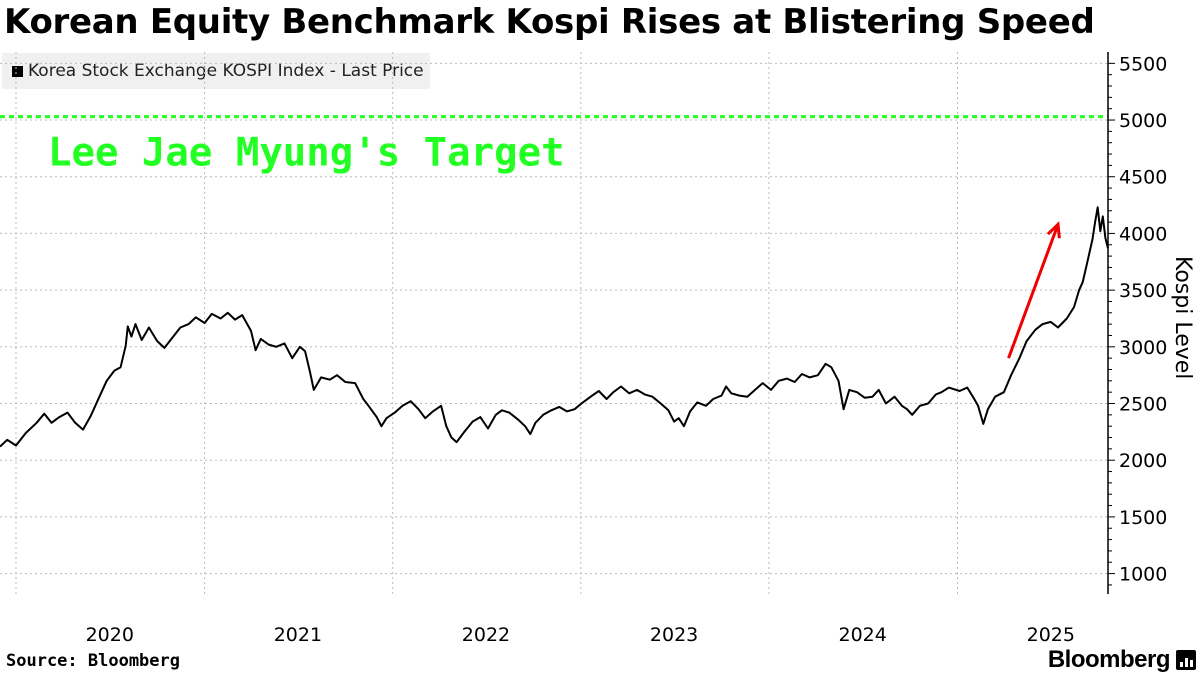 The image size is (1200, 675). Describe the element at coordinates (1143, 405) in the screenshot. I see `y-tick-label: 2500` at that location.